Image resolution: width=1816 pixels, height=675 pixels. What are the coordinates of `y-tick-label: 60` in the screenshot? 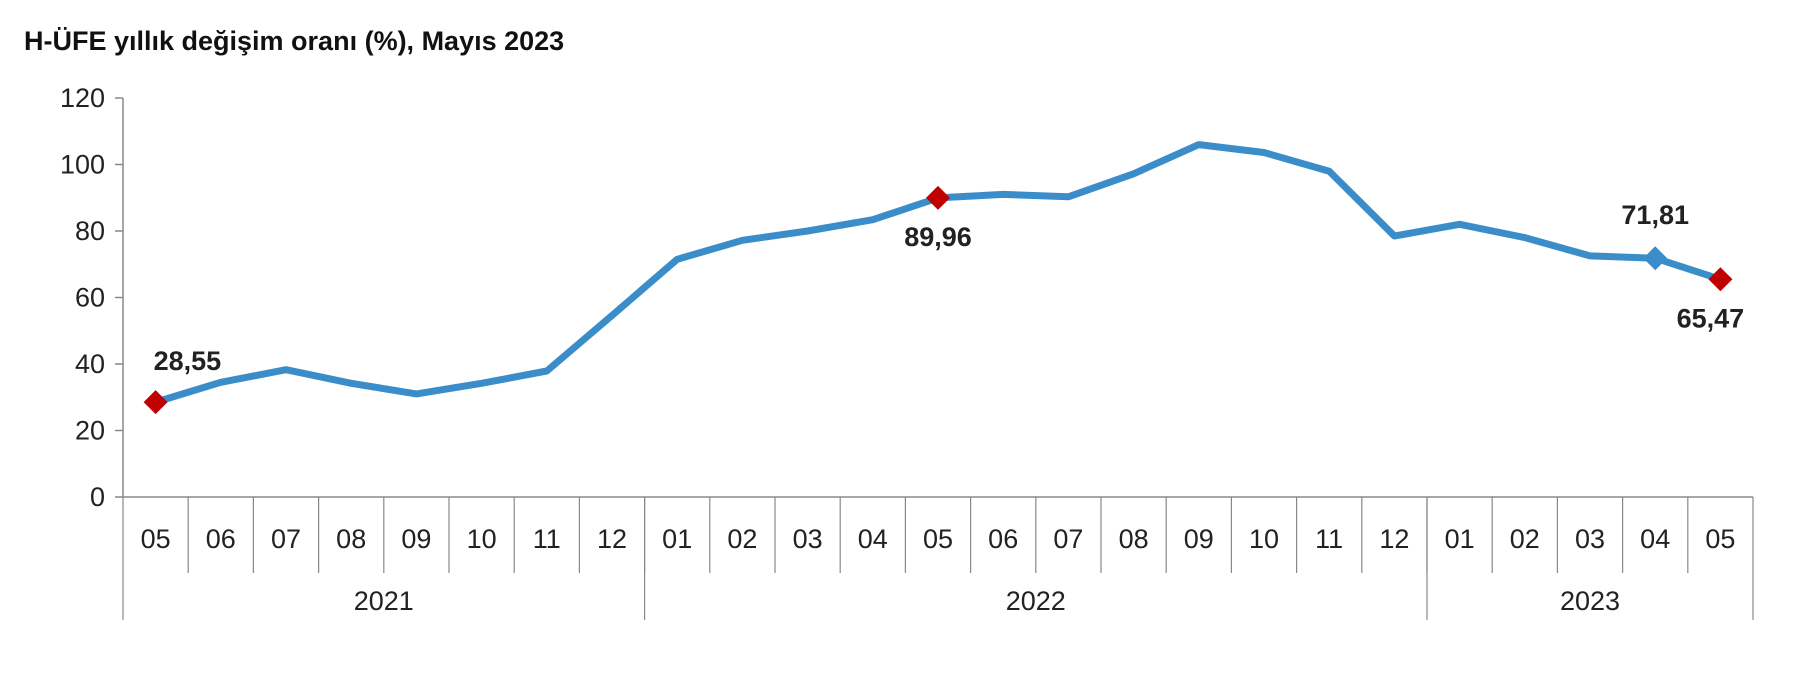 It's located at (90, 298).